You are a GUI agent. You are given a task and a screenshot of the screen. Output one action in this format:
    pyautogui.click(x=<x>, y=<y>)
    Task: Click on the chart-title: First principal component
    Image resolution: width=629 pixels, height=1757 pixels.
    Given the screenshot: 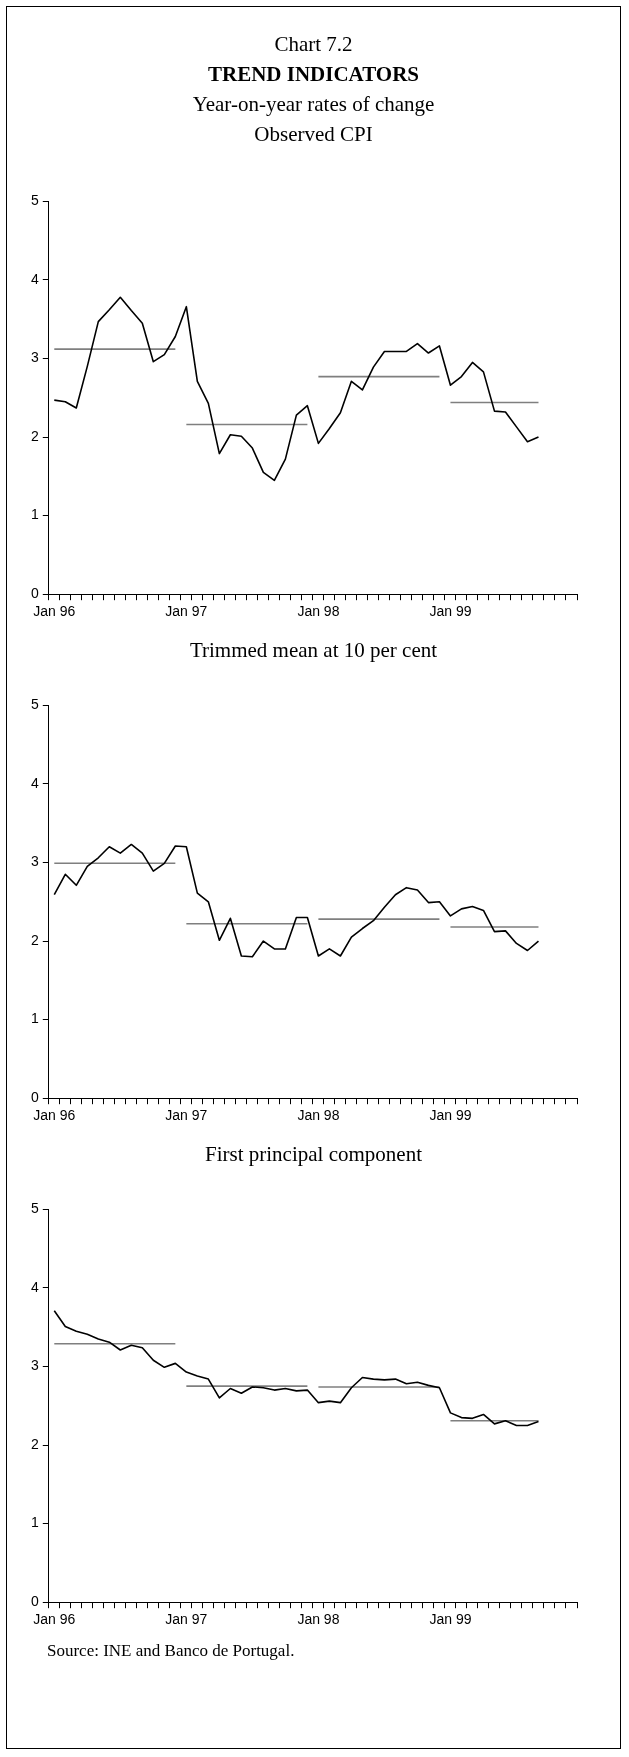 What is the action you would take?
    pyautogui.click(x=313, y=1154)
    